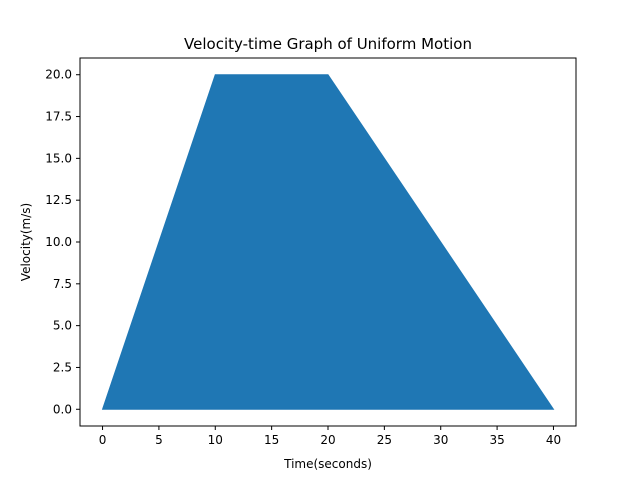 The image size is (640, 480). What do you see at coordinates (62, 409) in the screenshot?
I see `y-tick-label: 0.0` at bounding box center [62, 409].